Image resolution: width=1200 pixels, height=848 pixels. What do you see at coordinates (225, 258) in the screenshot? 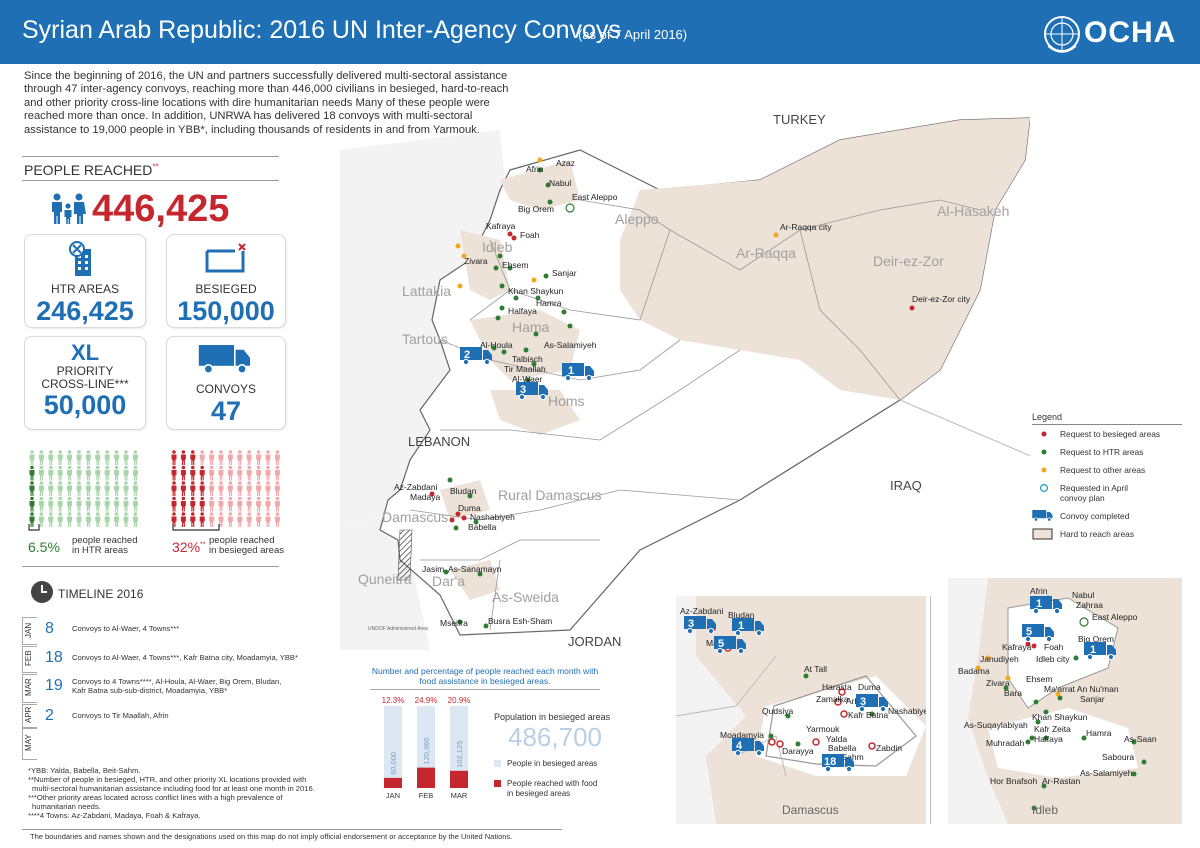
I see `besieged-icon` at bounding box center [225, 258].